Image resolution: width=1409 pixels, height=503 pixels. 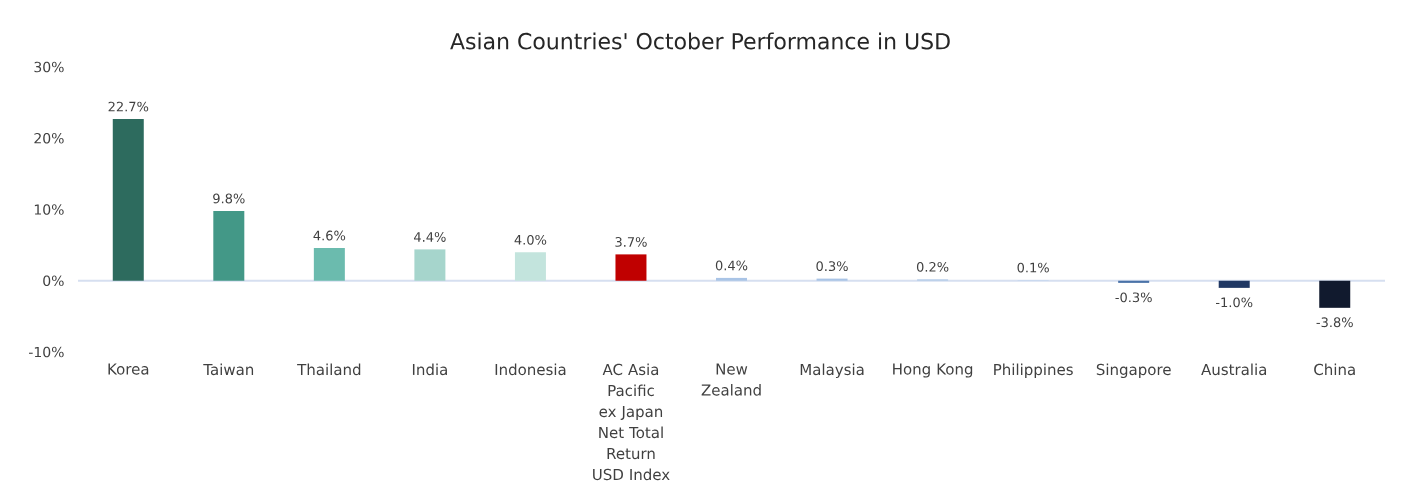 What do you see at coordinates (731, 379) in the screenshot?
I see `x-tick-label: New Zealand` at bounding box center [731, 379].